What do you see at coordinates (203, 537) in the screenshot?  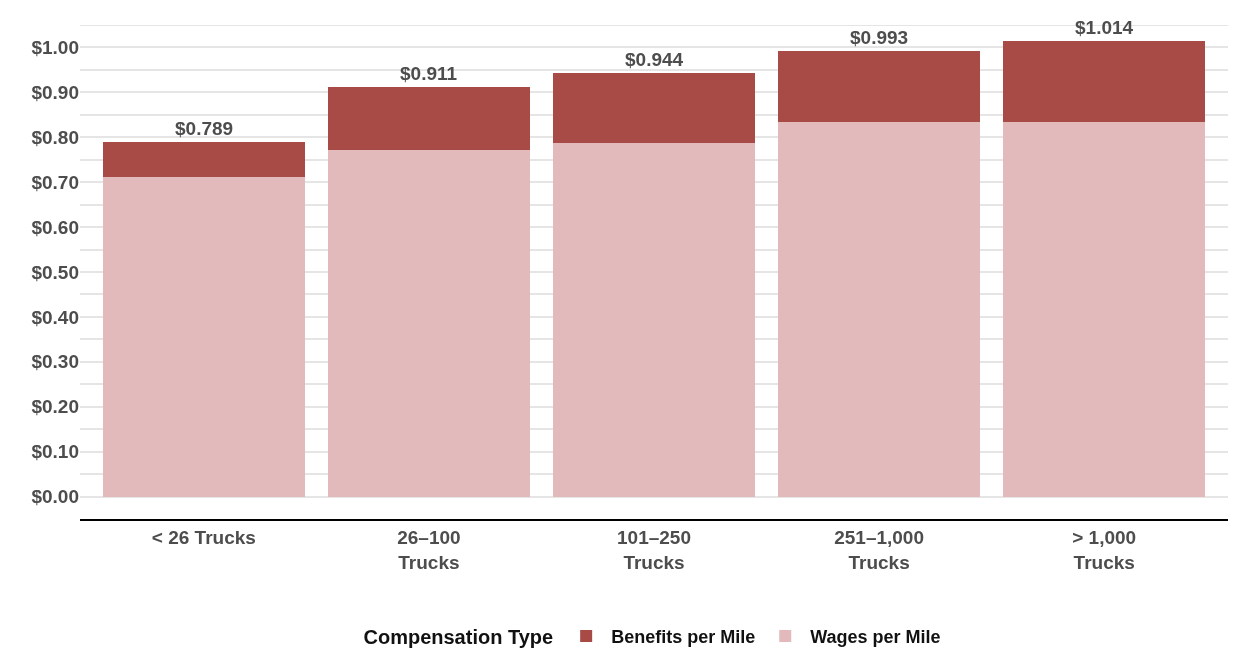 I see `x-tick-label: < 26 Trucks` at bounding box center [203, 537].